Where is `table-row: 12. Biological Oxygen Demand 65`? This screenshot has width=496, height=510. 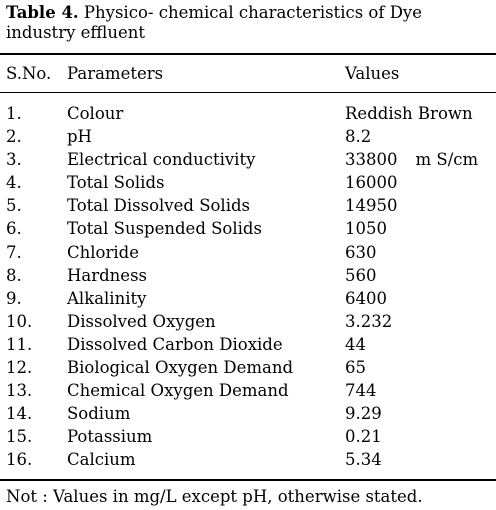
table-row: 12. Biological Oxygen Demand 65 is located at coordinates (248, 369).